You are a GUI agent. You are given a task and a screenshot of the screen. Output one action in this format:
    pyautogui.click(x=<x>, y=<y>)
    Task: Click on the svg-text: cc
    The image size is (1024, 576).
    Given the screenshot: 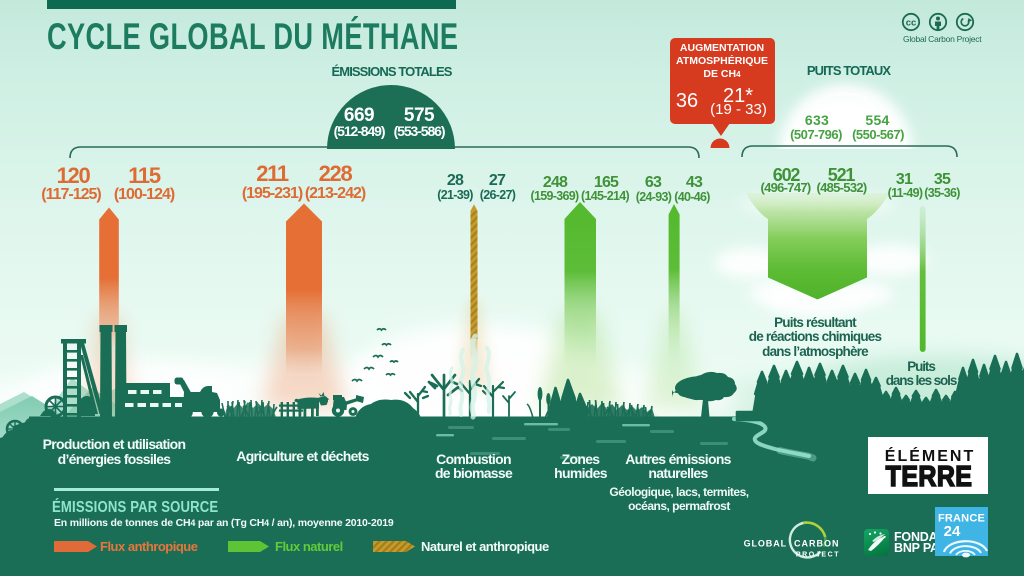 What is the action you would take?
    pyautogui.click(x=911, y=23)
    